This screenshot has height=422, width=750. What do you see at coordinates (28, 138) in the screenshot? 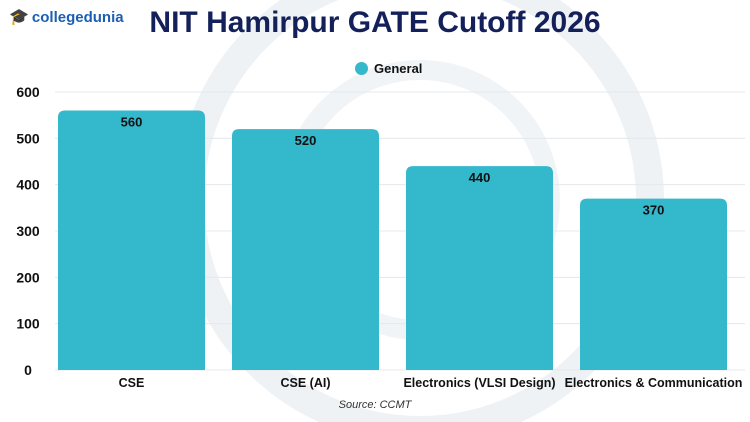
I see `y-tick-label: 500` at bounding box center [28, 138].